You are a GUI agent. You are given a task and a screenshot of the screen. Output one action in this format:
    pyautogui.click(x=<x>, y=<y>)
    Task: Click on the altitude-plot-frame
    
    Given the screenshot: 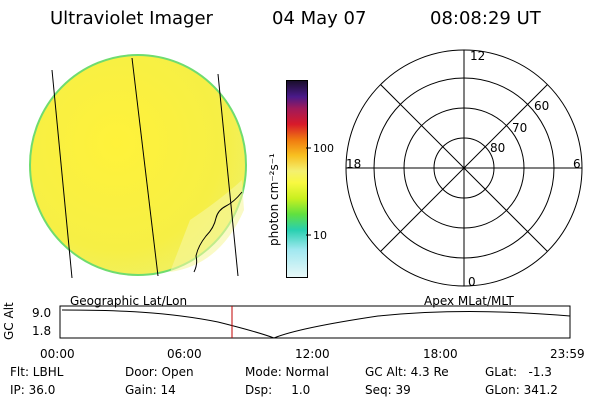 What is the action you would take?
    pyautogui.click(x=315, y=322)
    